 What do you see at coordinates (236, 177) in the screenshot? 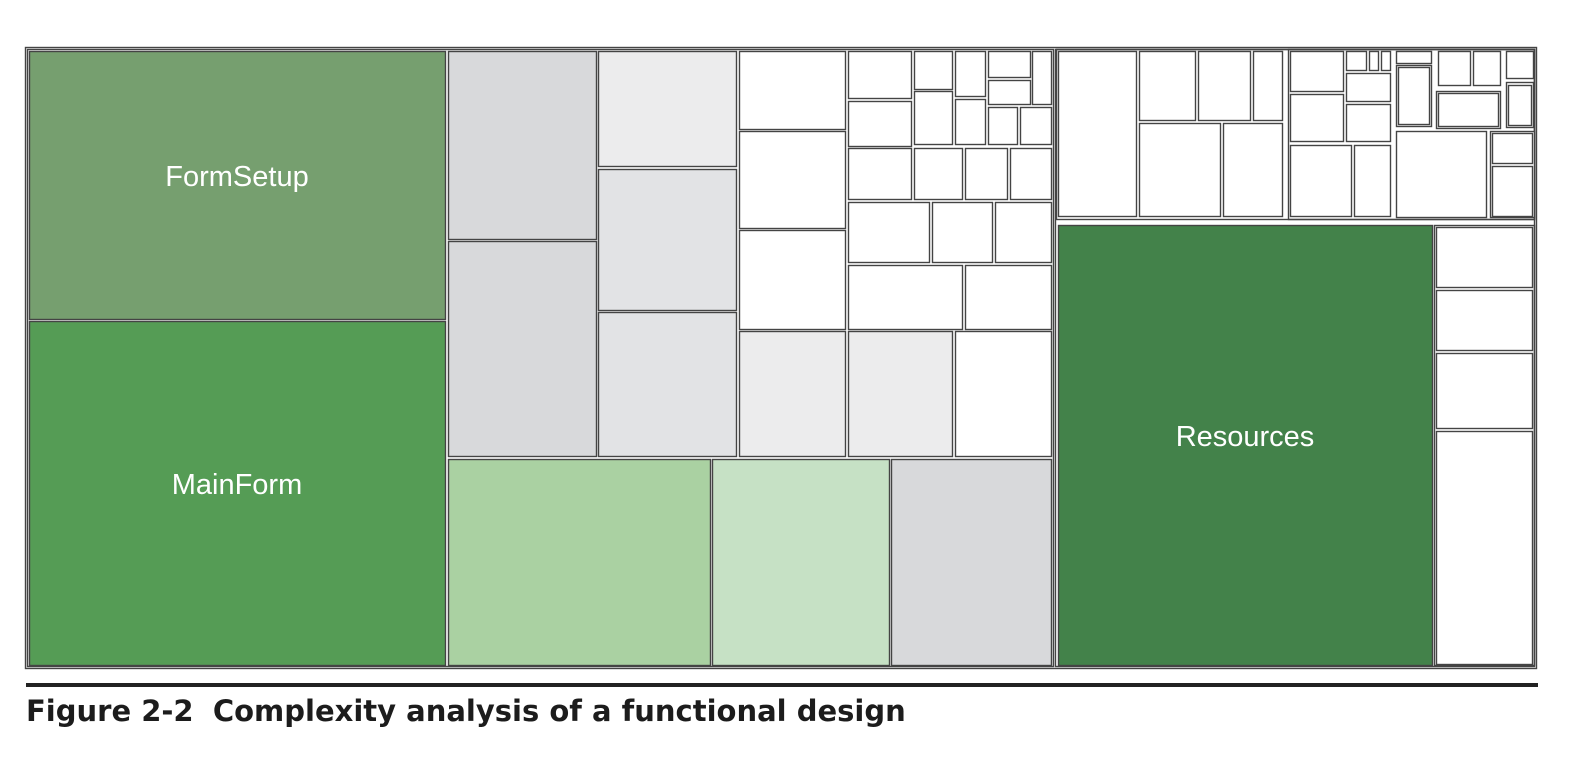
I see `label-formsetup: FormSetup` at bounding box center [236, 177].